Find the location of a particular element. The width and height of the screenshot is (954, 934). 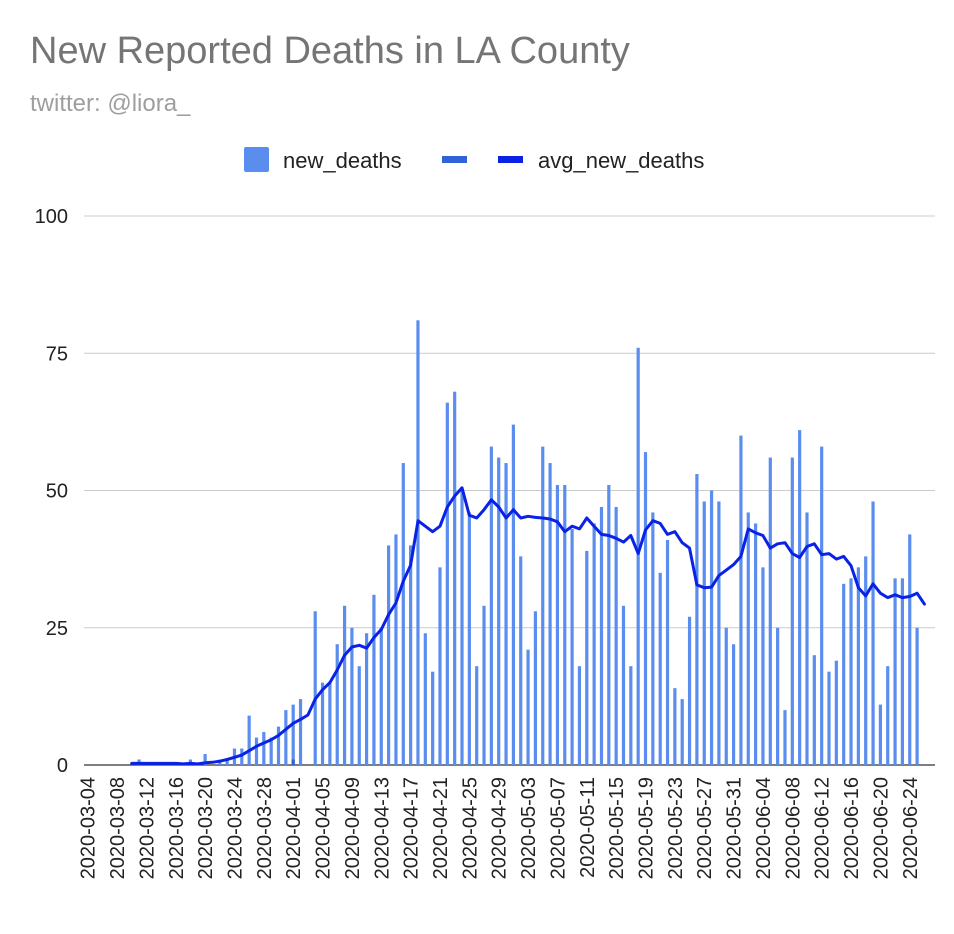

y-tick-label: 50 is located at coordinates (57, 492).